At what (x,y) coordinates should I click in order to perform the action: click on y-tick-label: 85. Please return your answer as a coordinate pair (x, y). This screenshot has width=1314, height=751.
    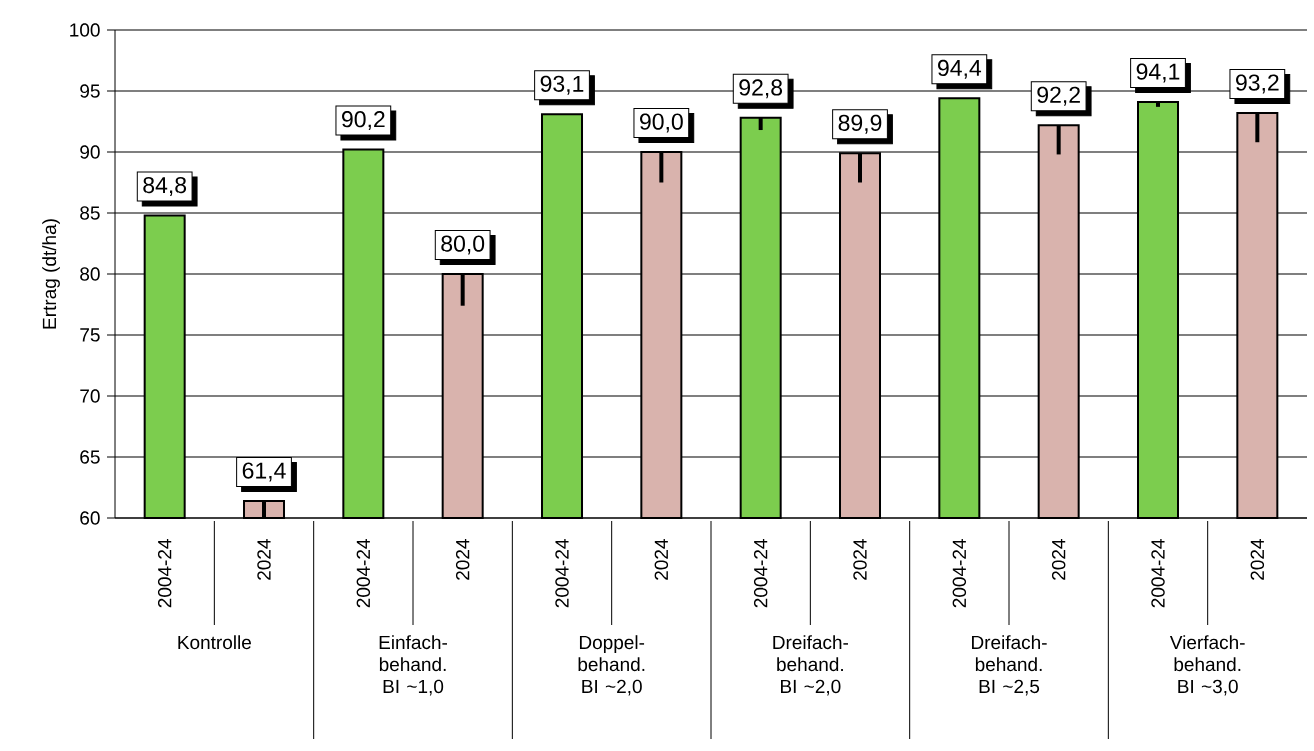
    Looking at the image, I should click on (90, 213).